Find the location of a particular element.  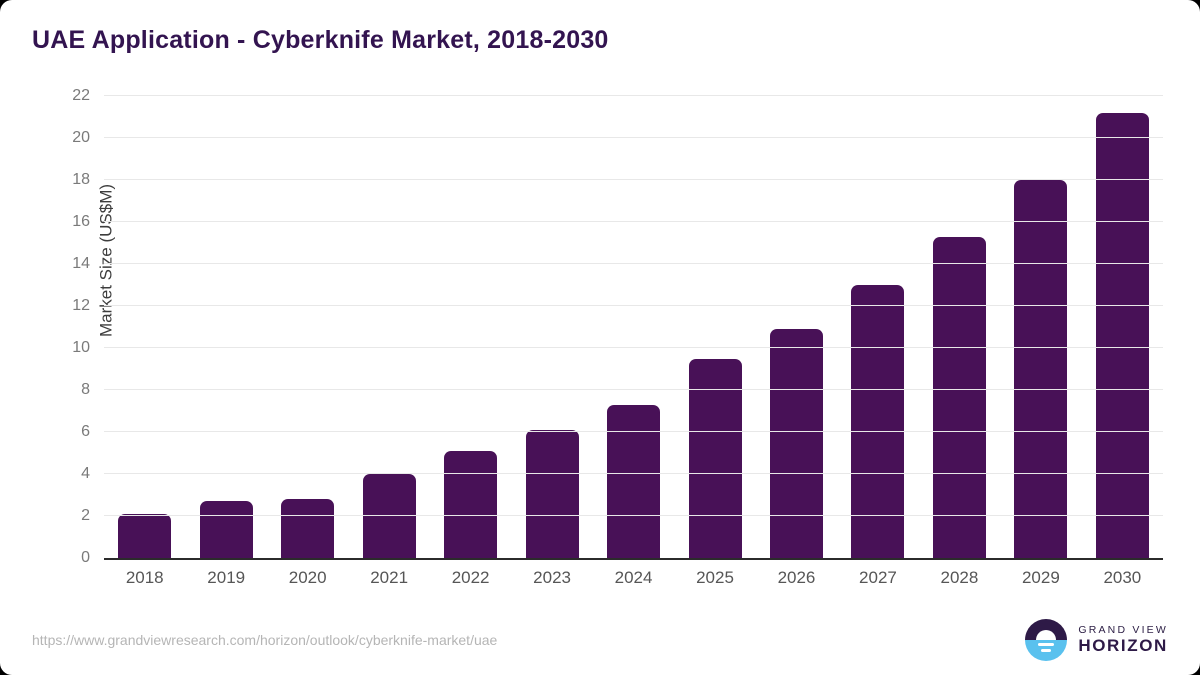

horizon-sun-icon is located at coordinates (1046, 640).